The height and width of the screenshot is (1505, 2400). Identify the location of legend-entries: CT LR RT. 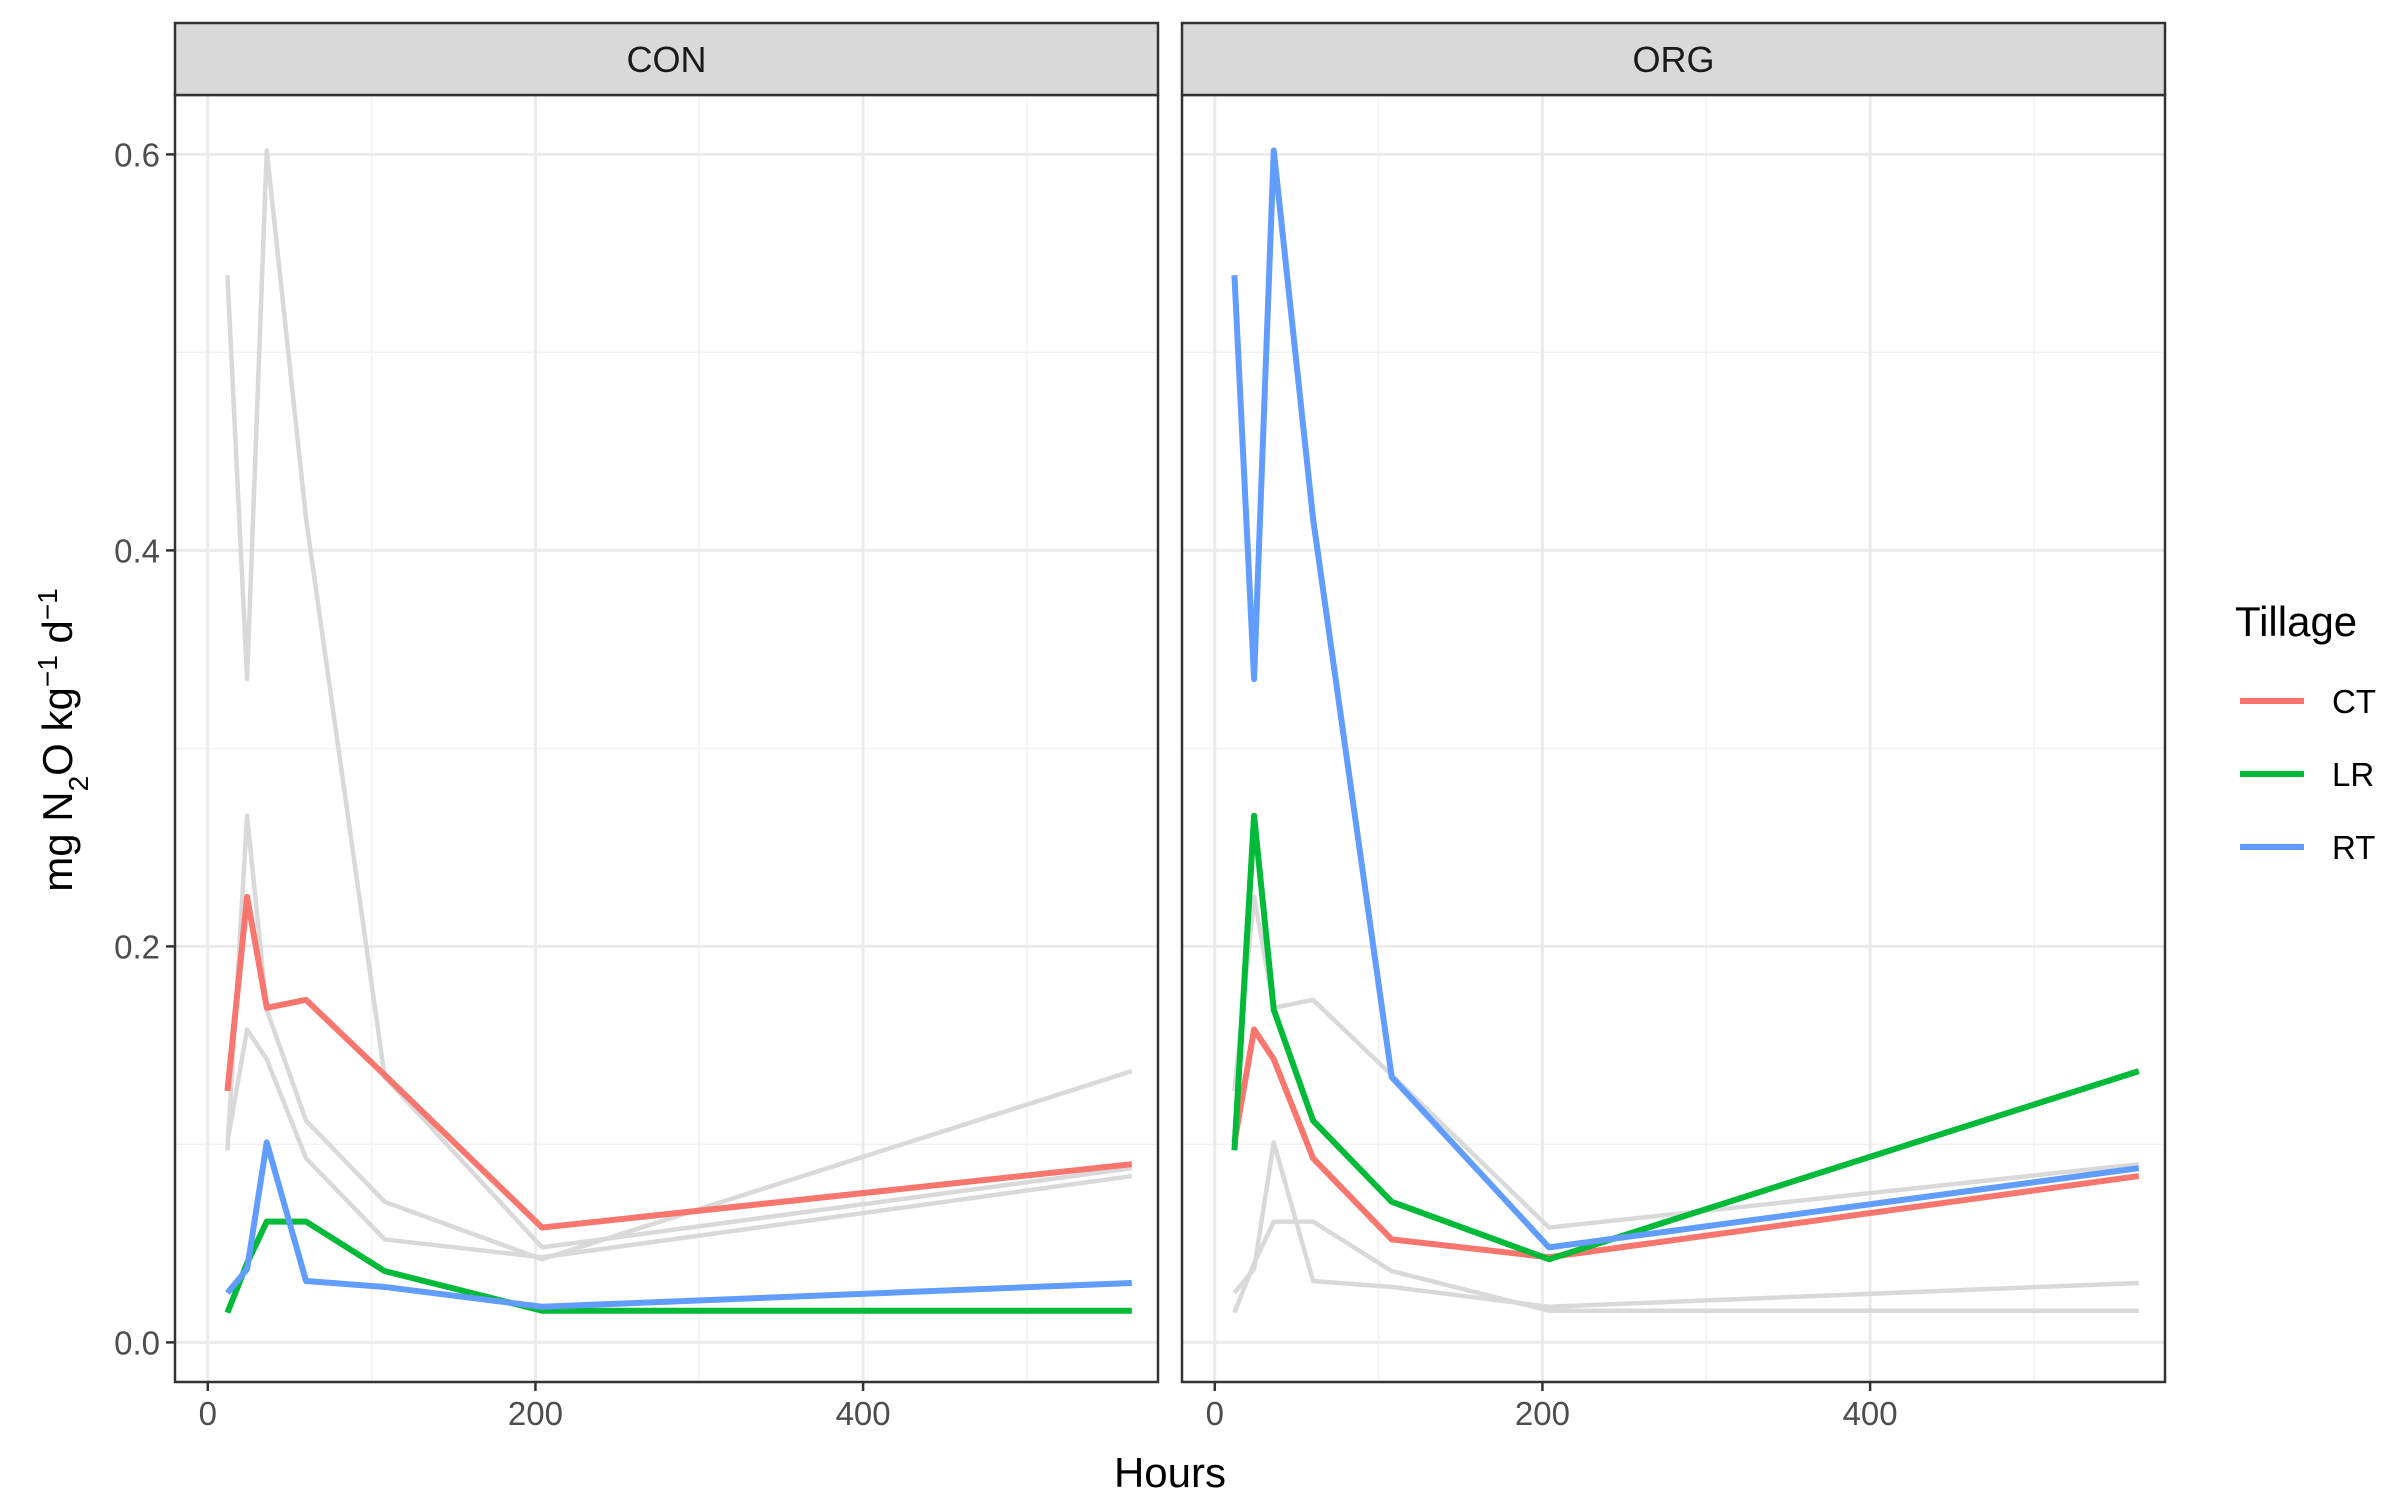
(2308, 774).